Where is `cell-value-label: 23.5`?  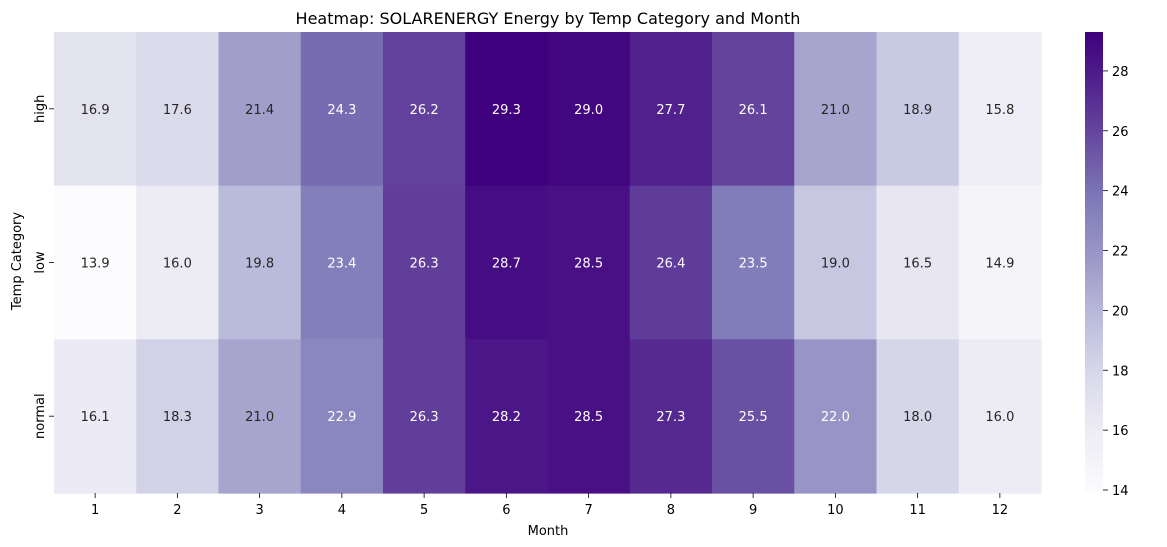 cell-value-label: 23.5 is located at coordinates (753, 264).